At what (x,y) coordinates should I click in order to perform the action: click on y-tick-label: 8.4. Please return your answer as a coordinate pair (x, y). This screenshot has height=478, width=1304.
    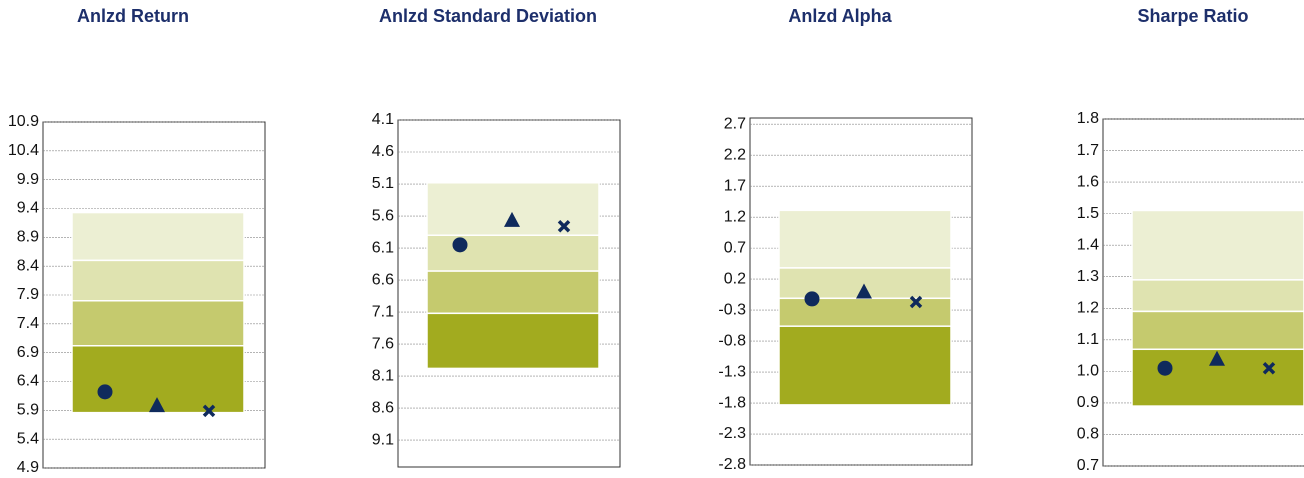
    Looking at the image, I should click on (28, 265).